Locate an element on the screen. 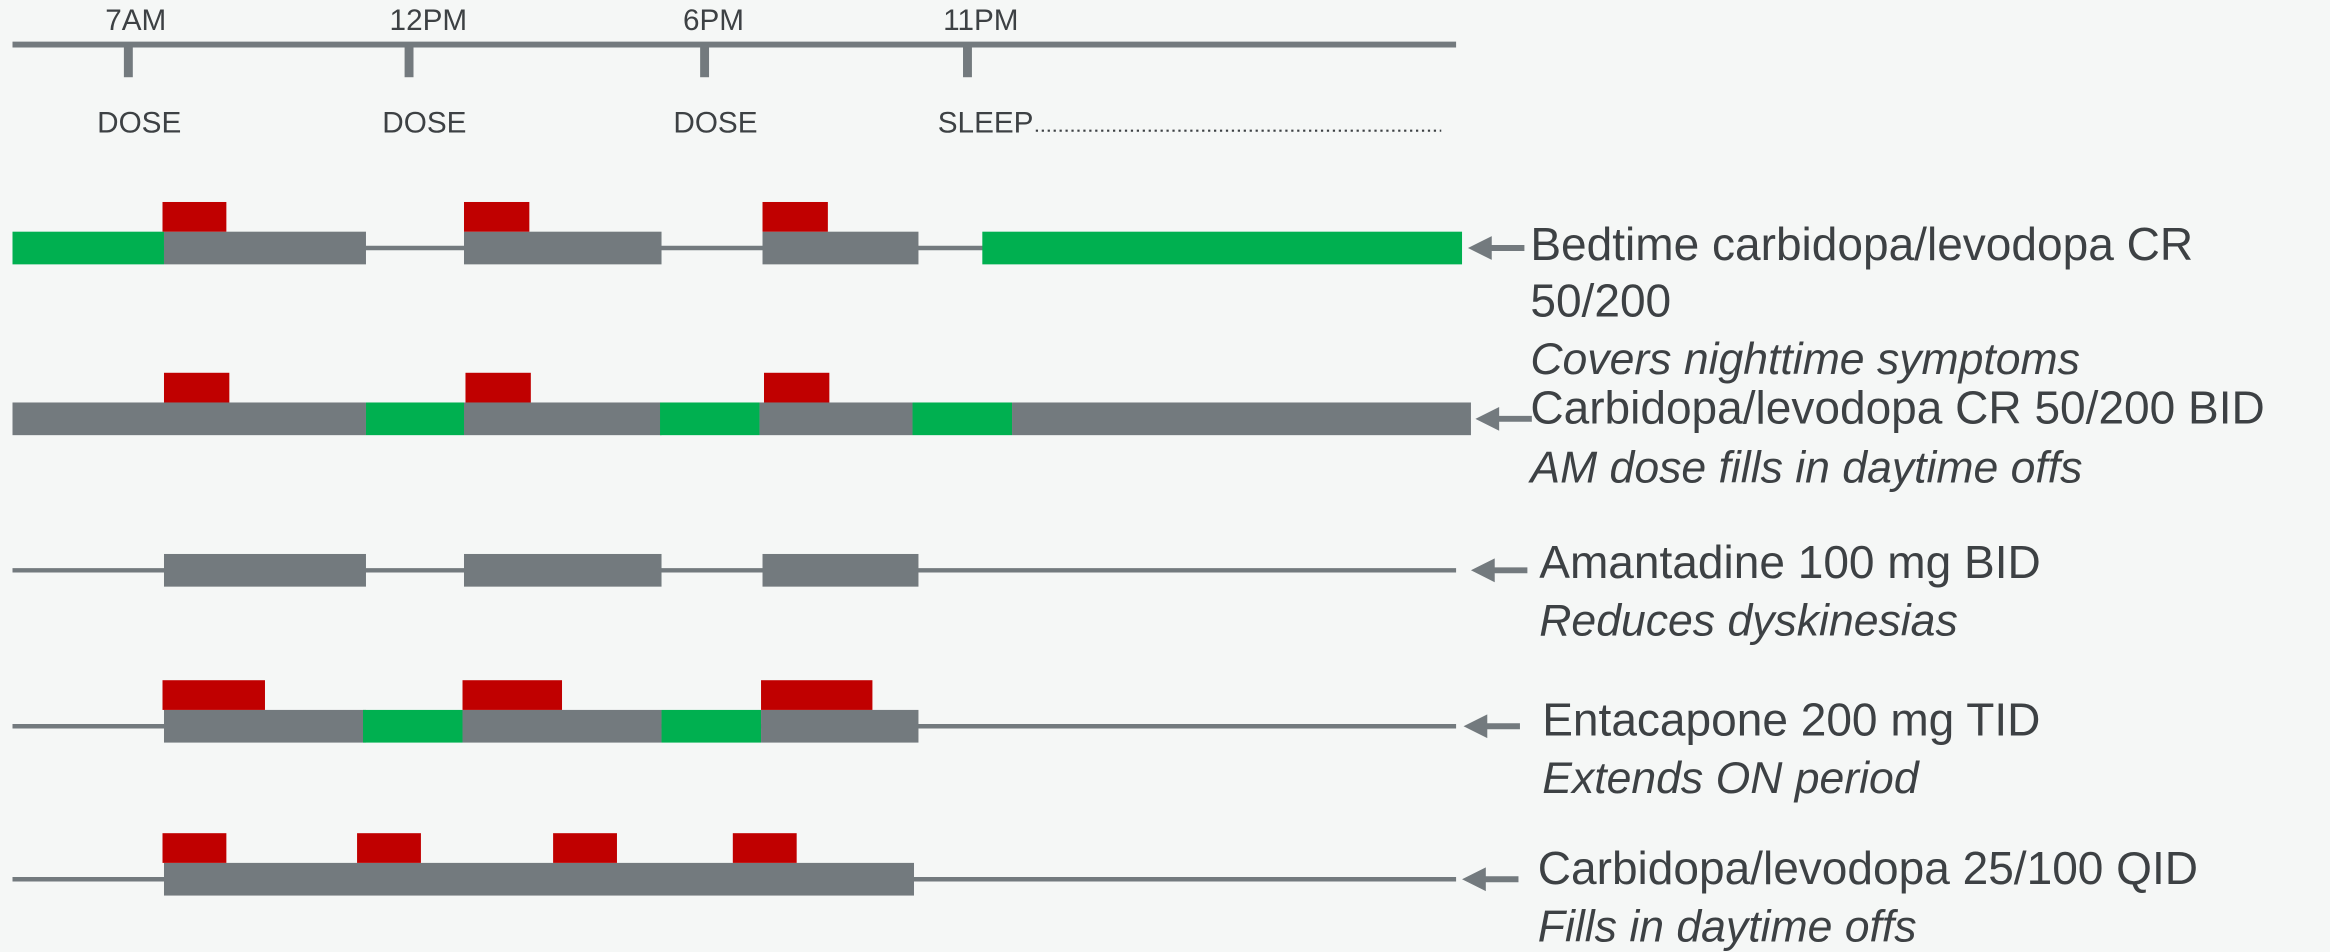 The height and width of the screenshot is (952, 2330). drug-name: Bedtime carbidopa/levodopa CR is located at coordinates (1861, 244).